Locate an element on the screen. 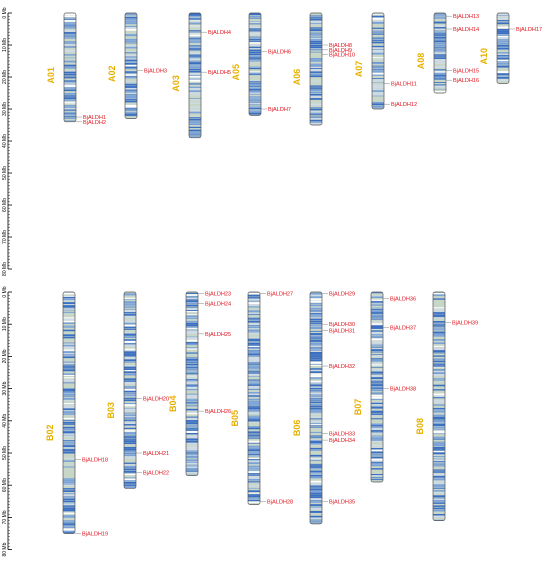 Image resolution: width=550 pixels, height=562 pixels. axis-tick-label: 20 Mb is located at coordinates (5, 77).